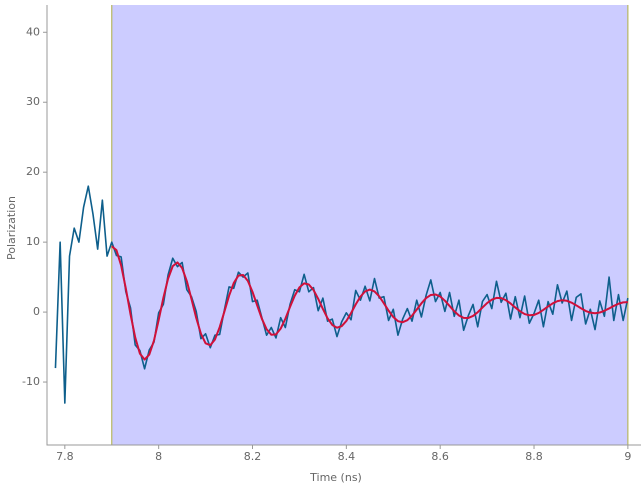 This screenshot has width=642, height=485. I want to click on x-axis-label: Time (ns), so click(335, 477).